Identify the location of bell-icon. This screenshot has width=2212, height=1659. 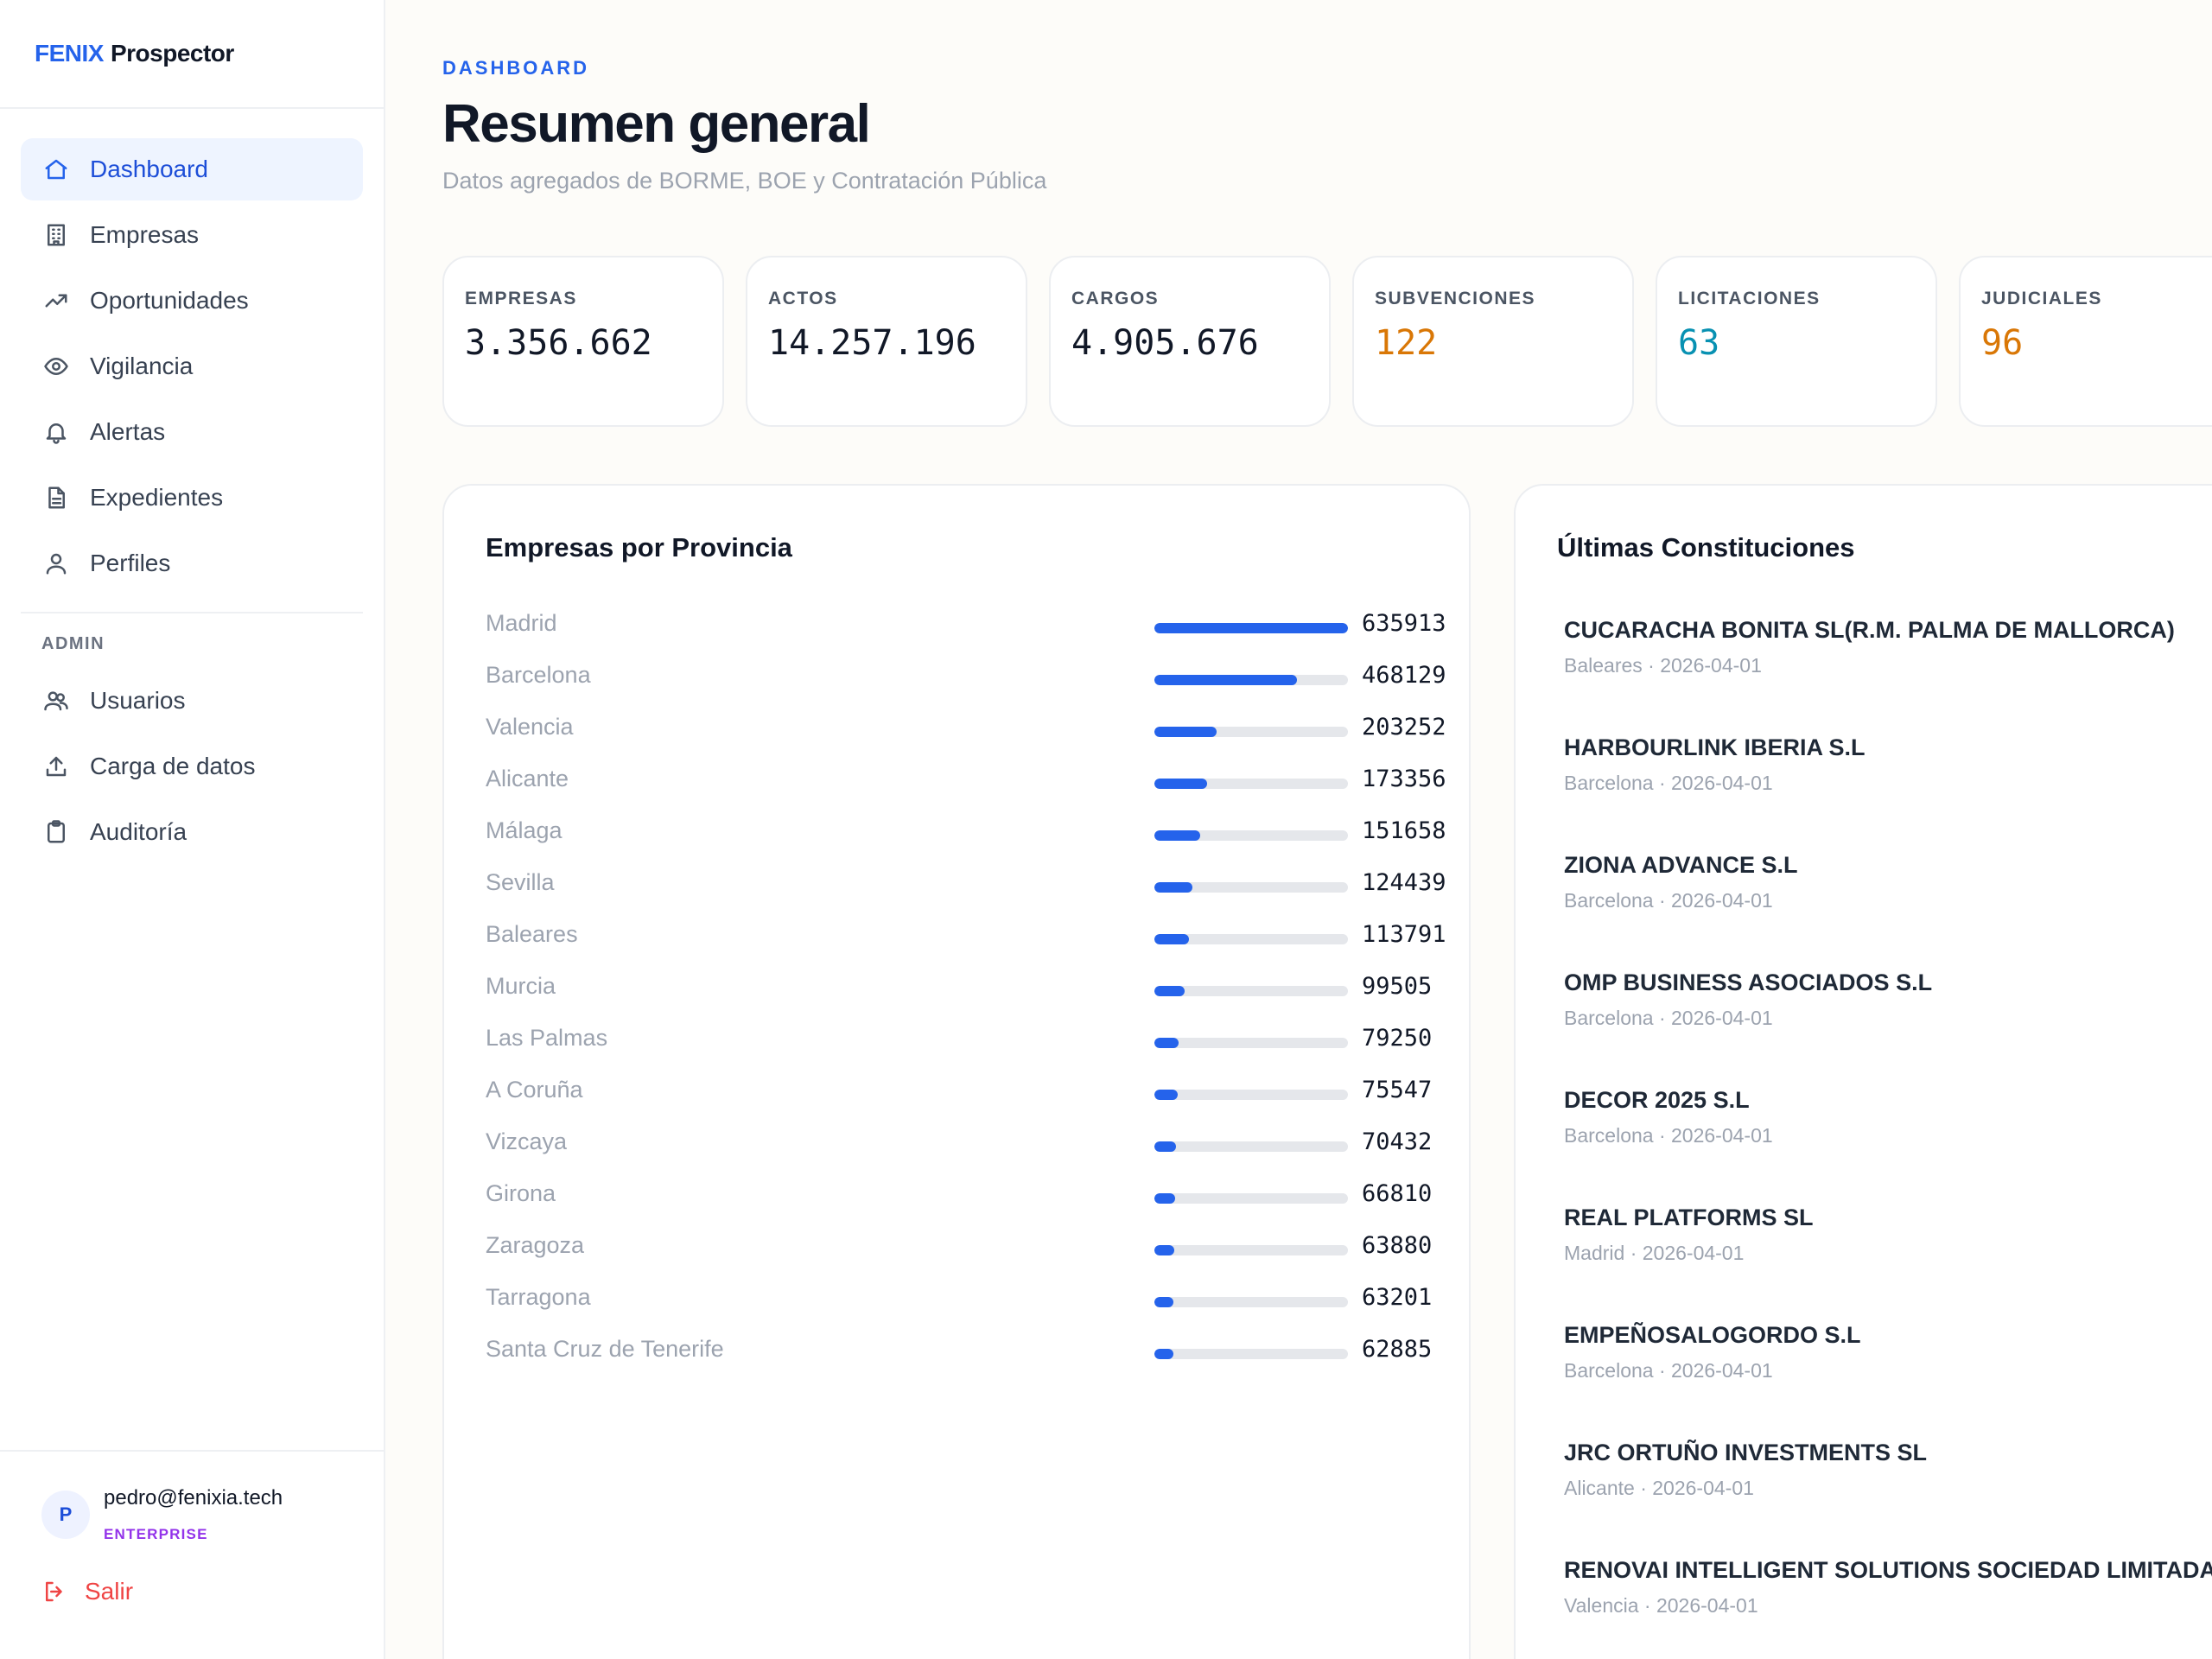
(56, 432).